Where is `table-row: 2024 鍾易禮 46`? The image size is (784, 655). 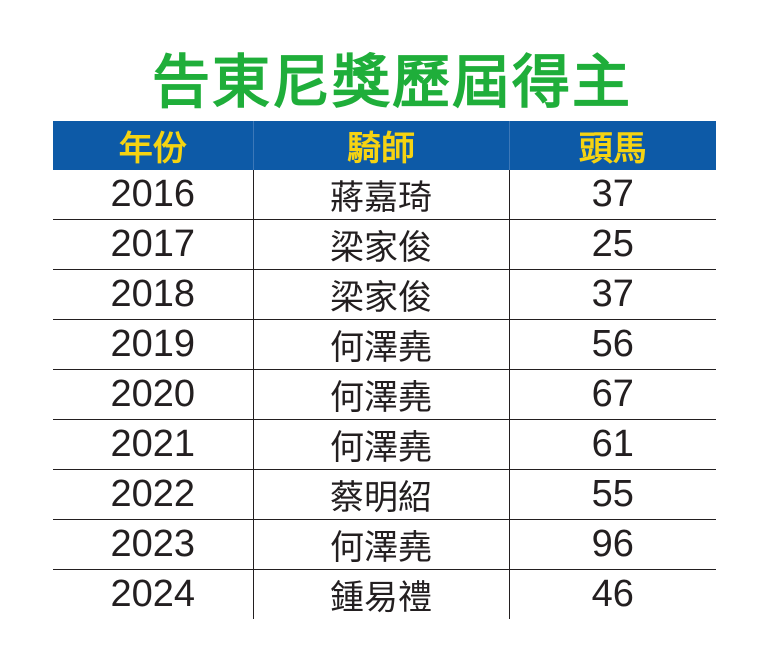
table-row: 2024 鍾易禮 46 is located at coordinates (384, 594).